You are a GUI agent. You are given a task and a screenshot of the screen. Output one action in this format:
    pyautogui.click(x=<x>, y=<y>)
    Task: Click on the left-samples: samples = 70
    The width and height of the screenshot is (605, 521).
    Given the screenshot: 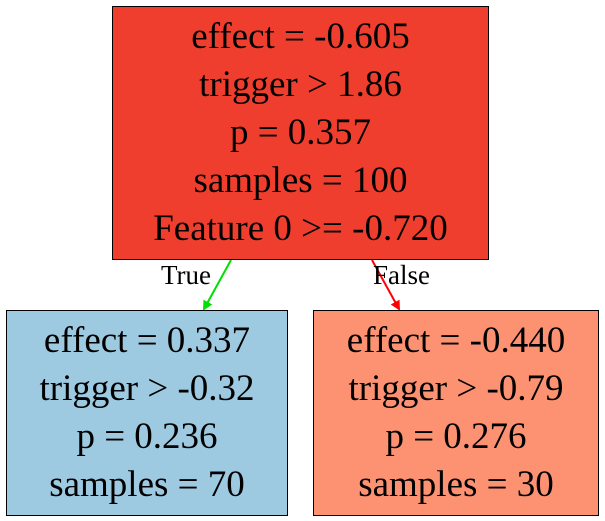 What is the action you would take?
    pyautogui.click(x=147, y=484)
    